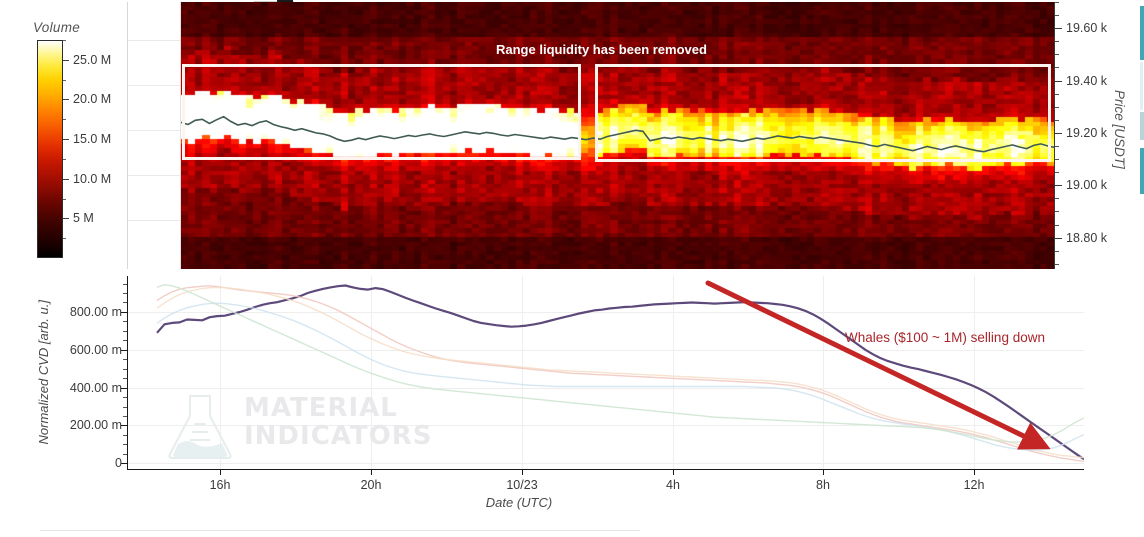 The image size is (1144, 537). Describe the element at coordinates (1087, 185) in the screenshot. I see `price-axis-tick-label: 19.00 k` at that location.